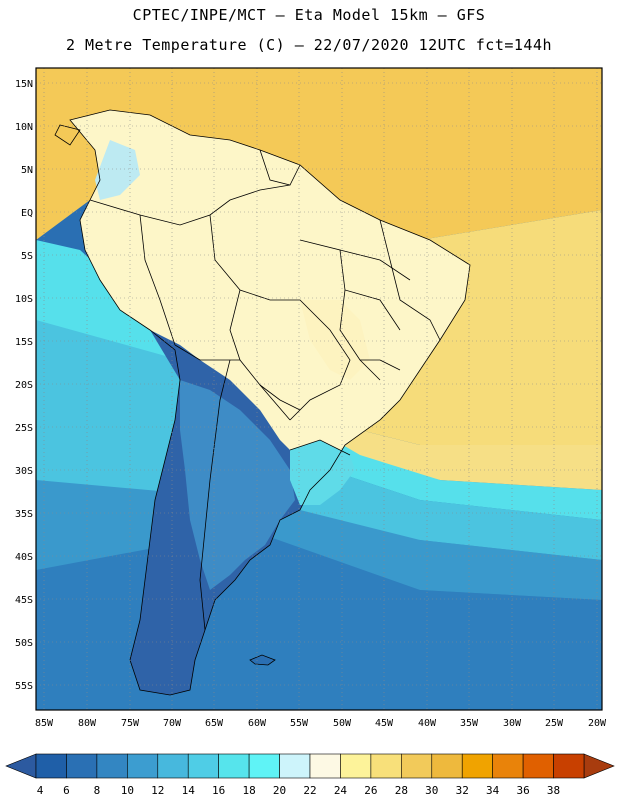  Describe the element at coordinates (218, 790) in the screenshot. I see `legend-label: 16` at that location.